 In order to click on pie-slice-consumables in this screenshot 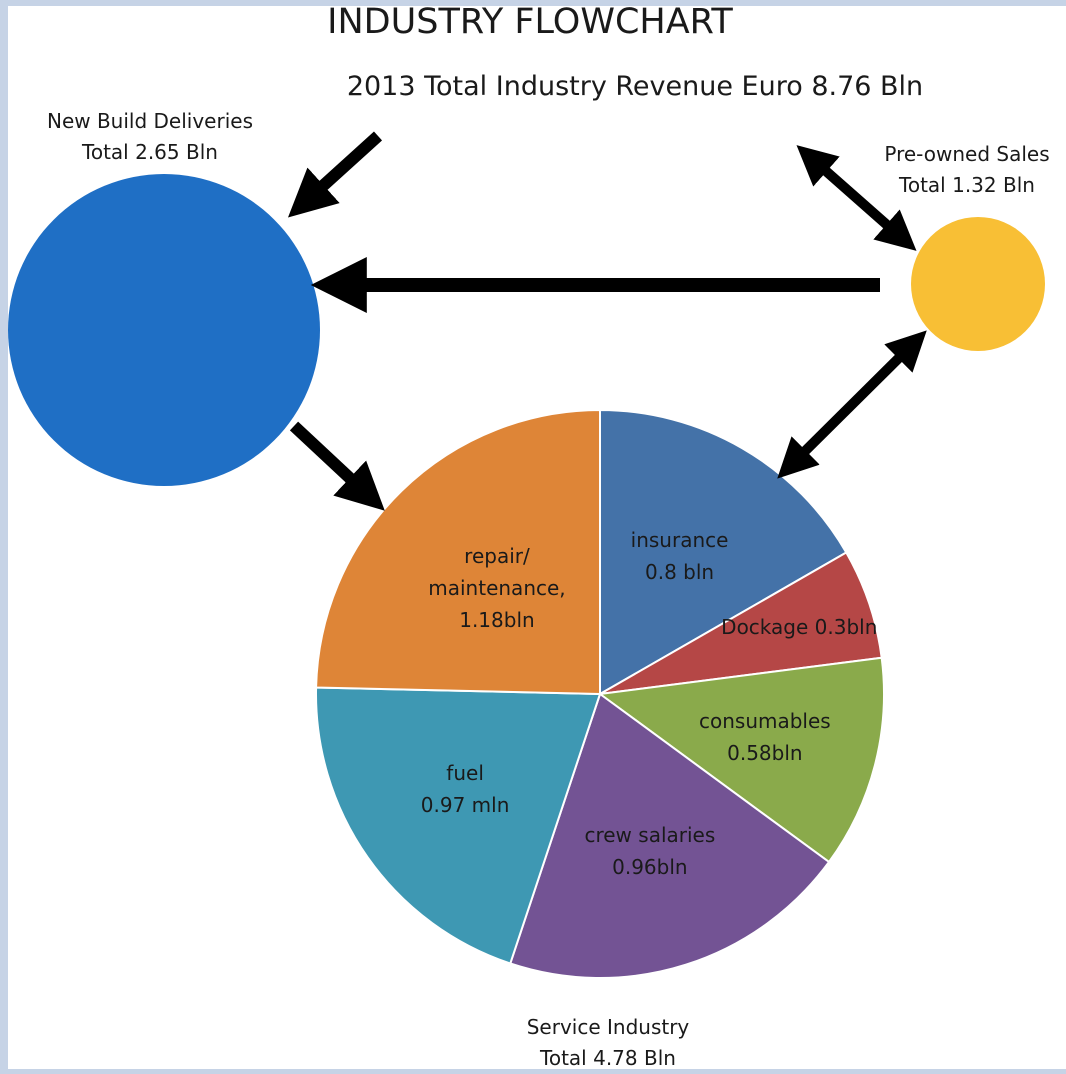, I will do `click(741, 760)`.